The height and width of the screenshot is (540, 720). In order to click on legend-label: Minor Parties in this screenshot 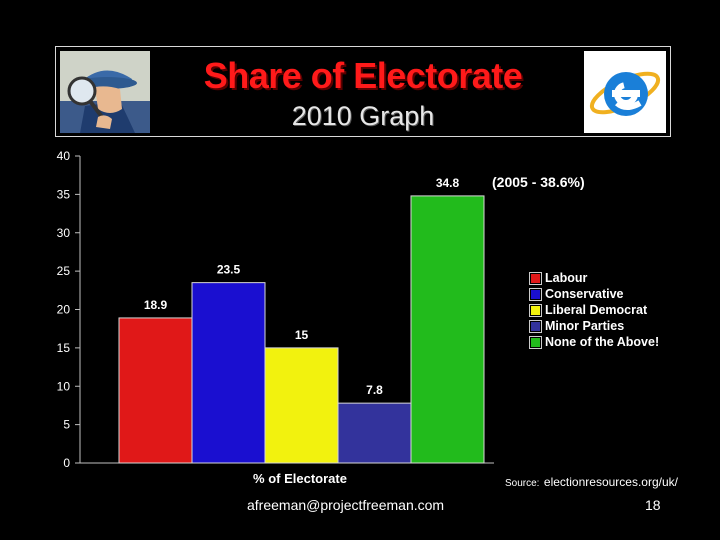, I will do `click(585, 326)`.